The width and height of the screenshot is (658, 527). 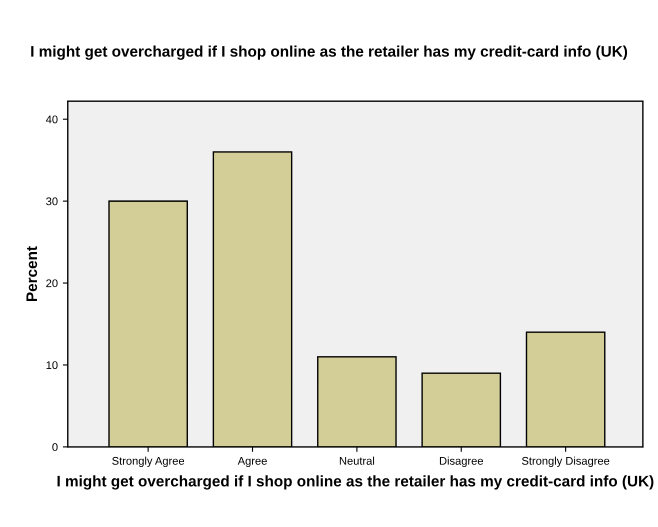 I want to click on y-tick-label: 10, so click(x=52, y=365).